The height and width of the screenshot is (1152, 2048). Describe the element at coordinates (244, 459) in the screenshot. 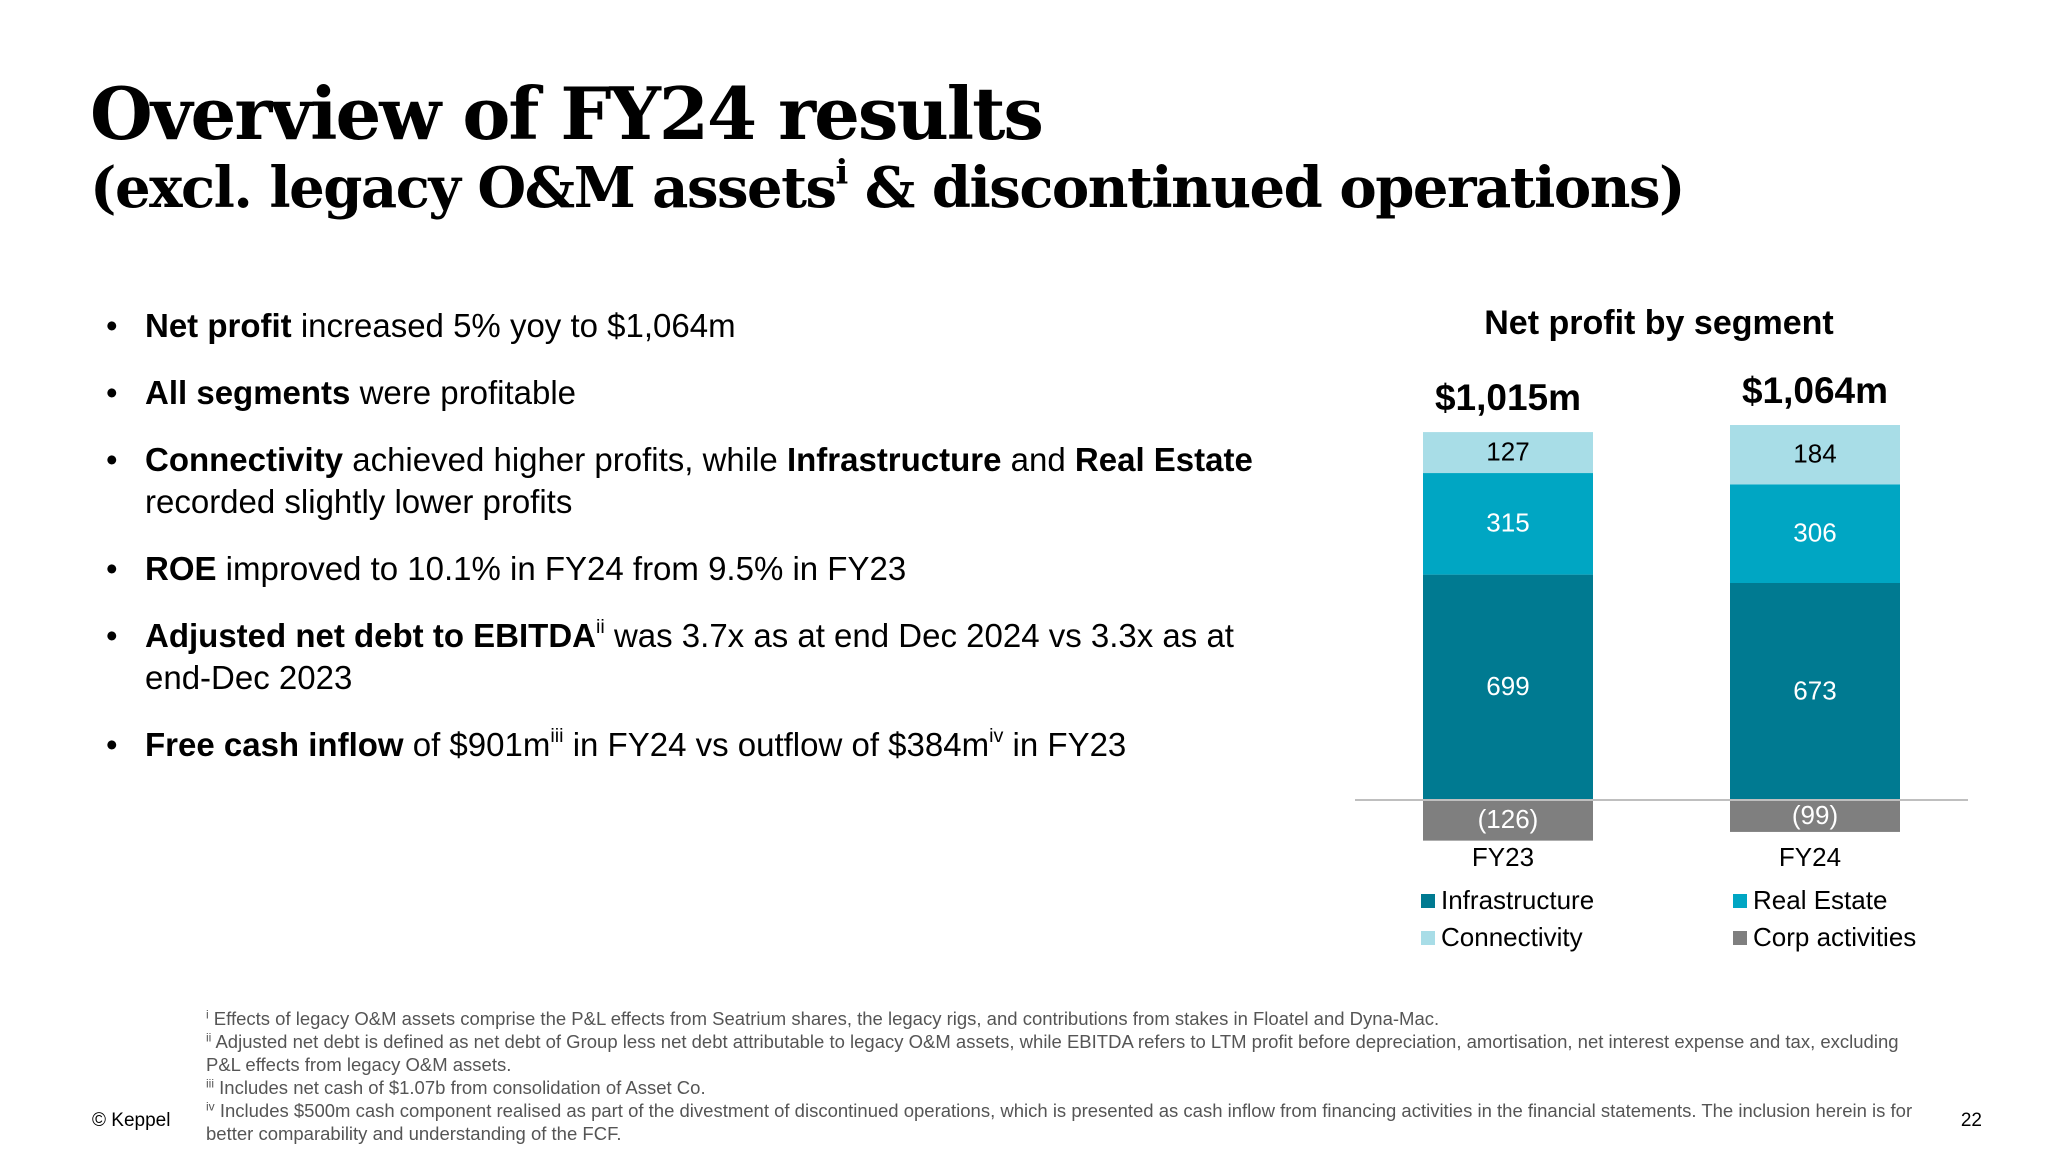

I see `text-run: Connectivity` at that location.